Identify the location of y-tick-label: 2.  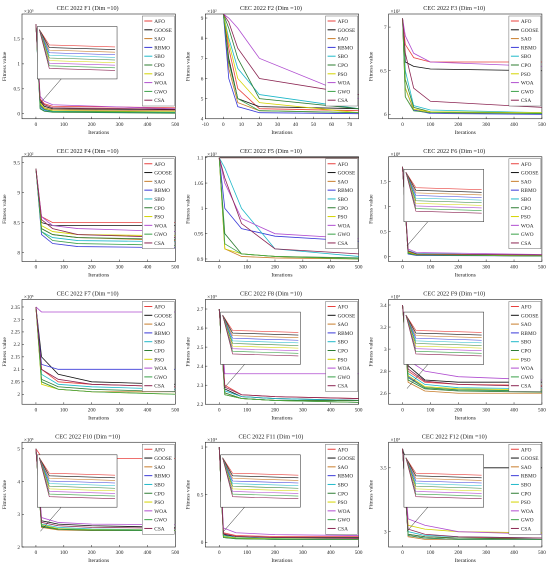
(18, 548).